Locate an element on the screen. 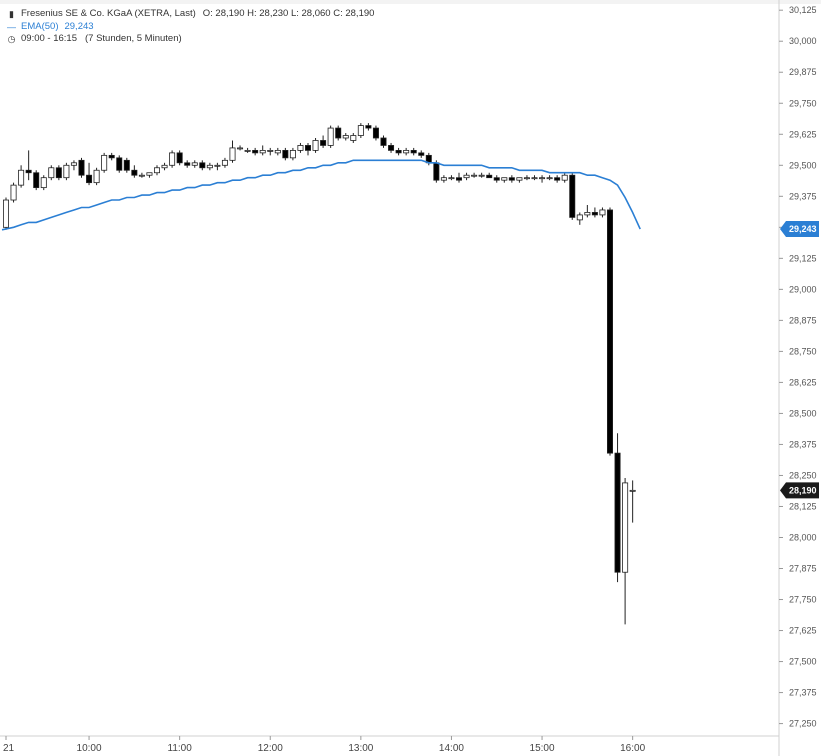 Image resolution: width=821 pixels, height=756 pixels. y-tick-label: 28,250 is located at coordinates (803, 475).